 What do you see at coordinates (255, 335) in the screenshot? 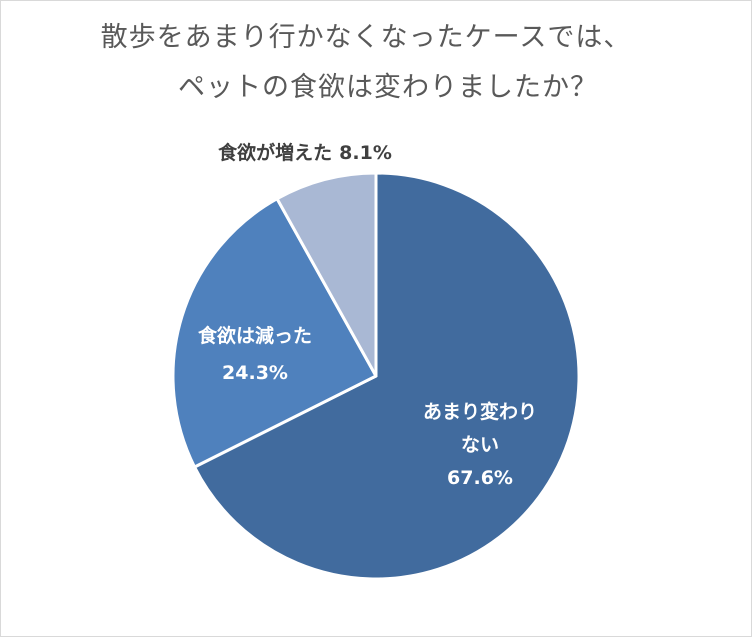
I see `slice-label-2-line-1: 食欲は減った` at bounding box center [255, 335].